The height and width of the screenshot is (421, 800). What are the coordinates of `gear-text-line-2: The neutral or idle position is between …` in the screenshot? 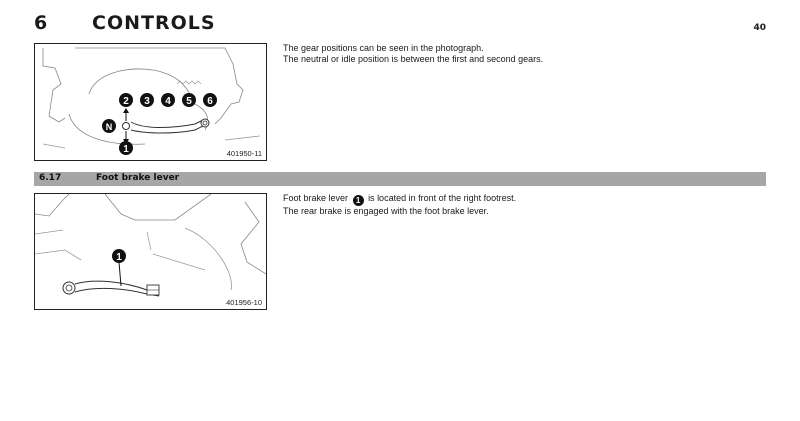 It's located at (413, 59).